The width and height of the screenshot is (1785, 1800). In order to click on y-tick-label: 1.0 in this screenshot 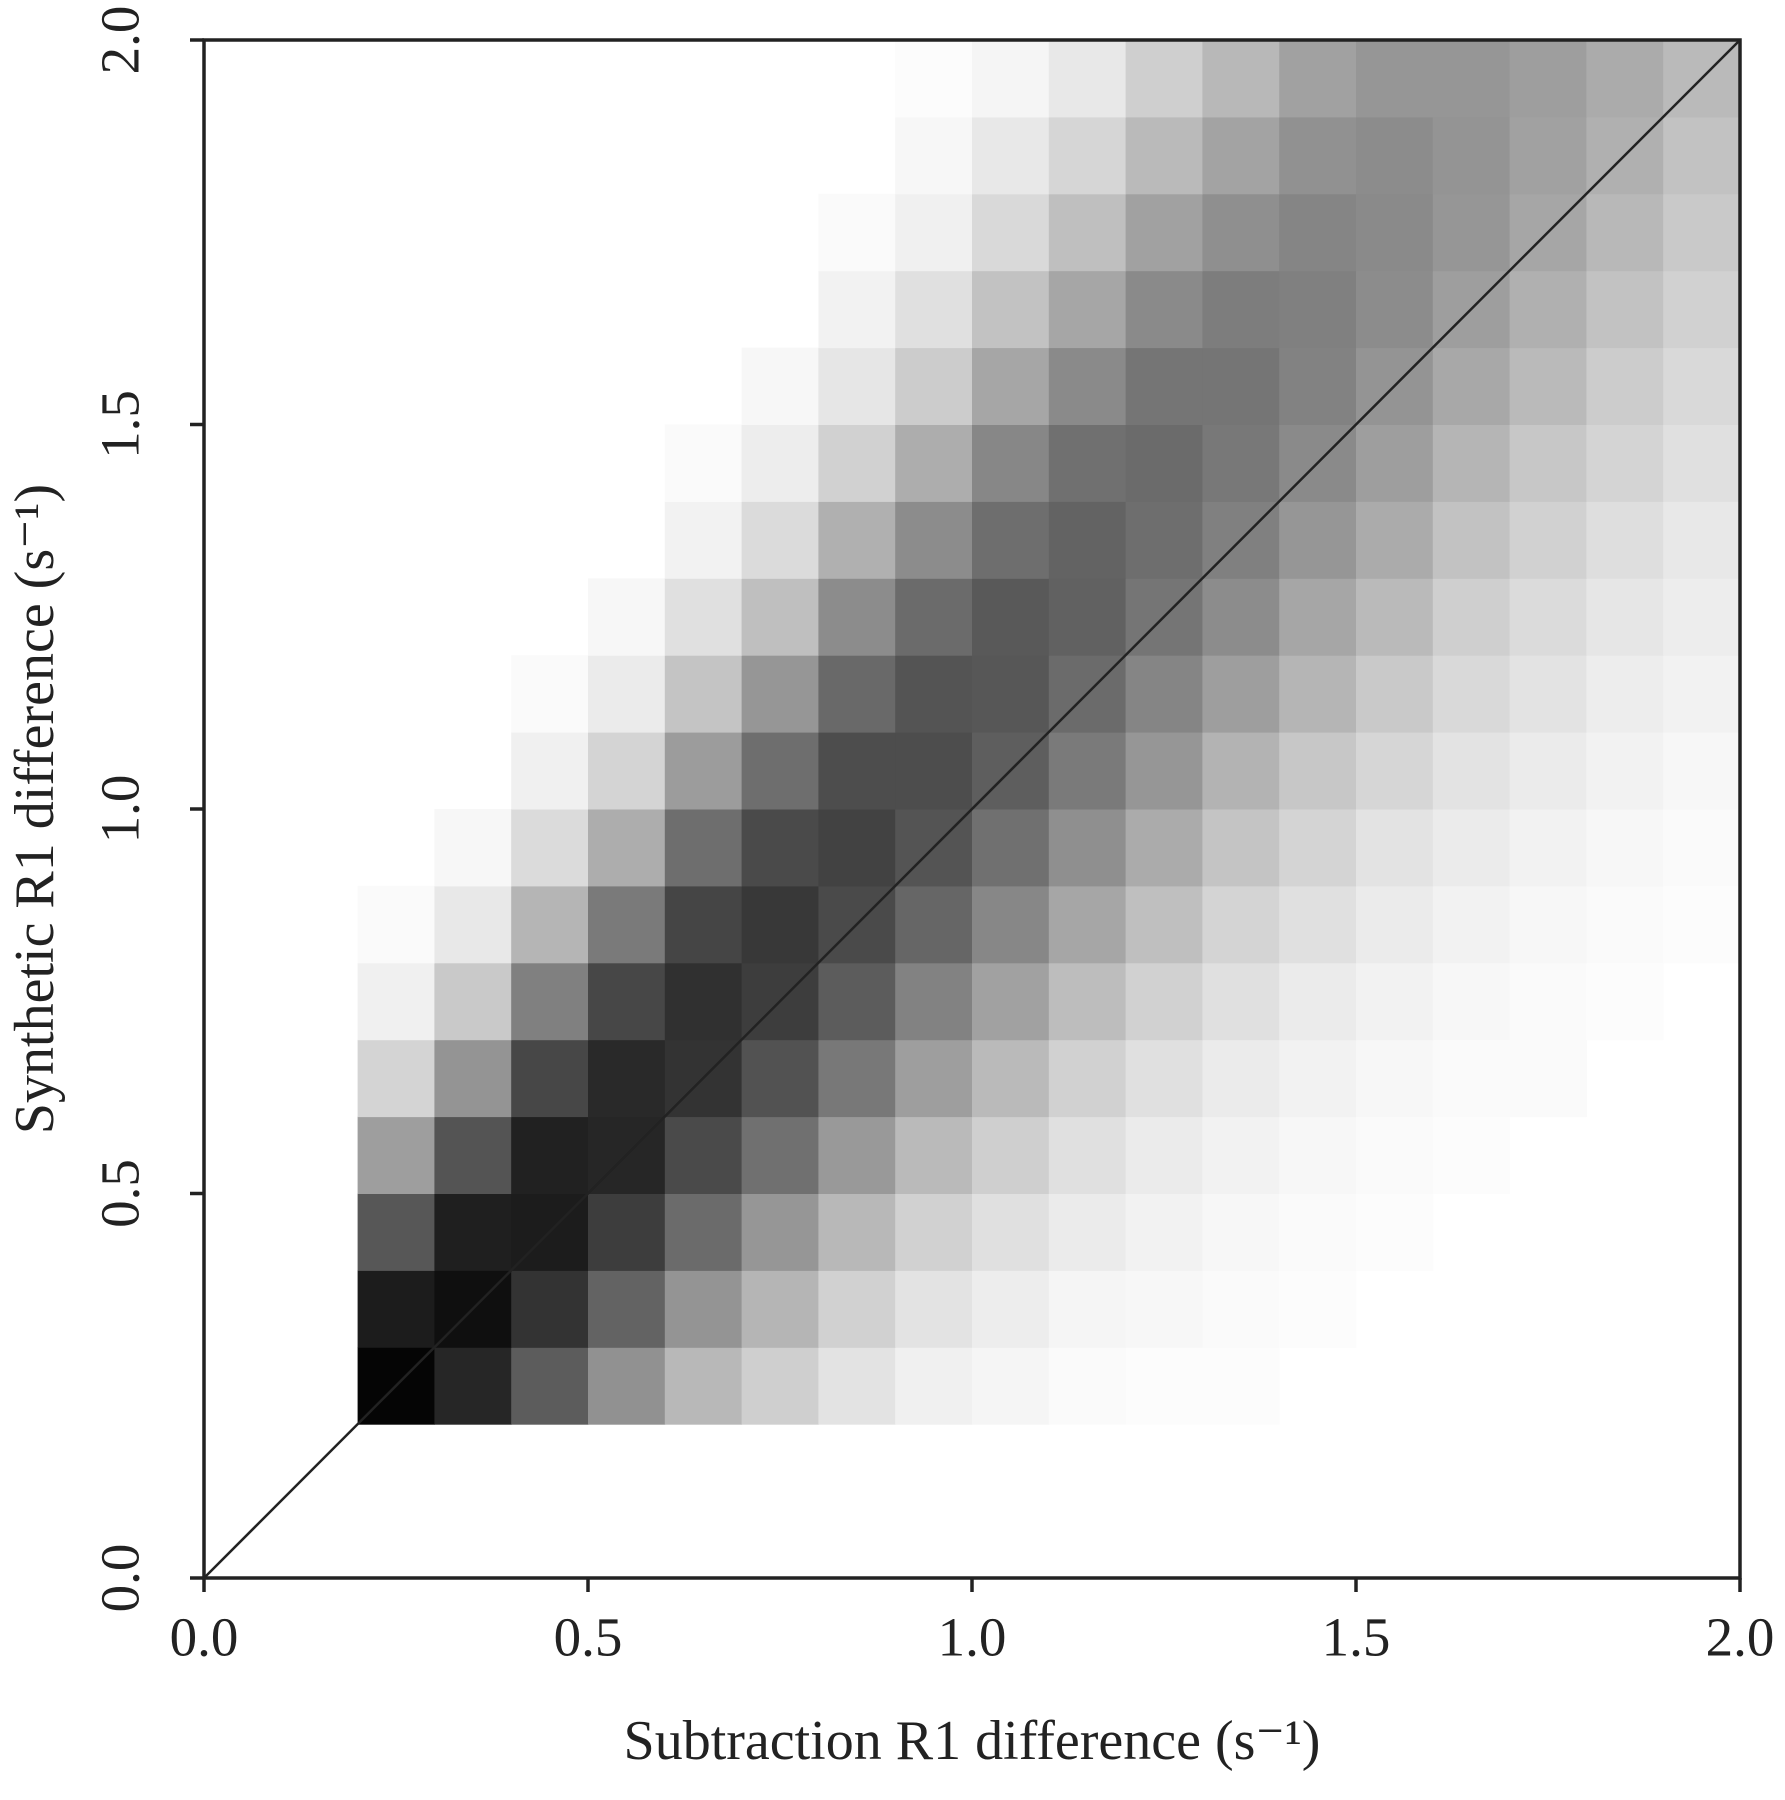, I will do `click(120, 809)`.